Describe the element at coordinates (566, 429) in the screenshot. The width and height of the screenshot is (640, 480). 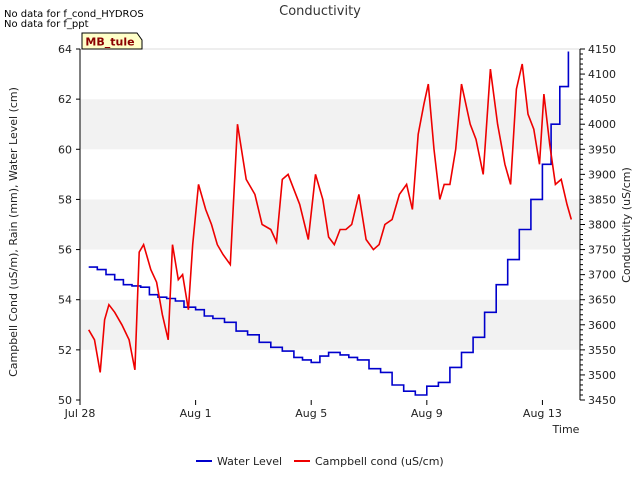
I see `x-axis-label: Time` at that location.